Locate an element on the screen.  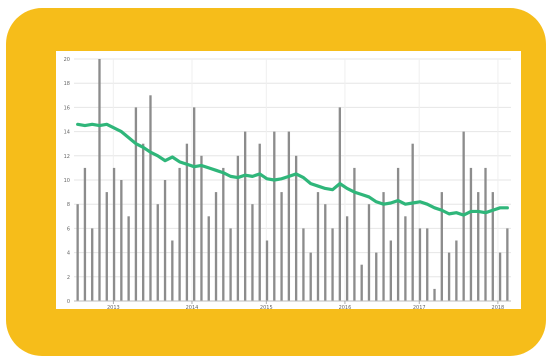
y-tick-label: 14 is located at coordinates (67, 133).